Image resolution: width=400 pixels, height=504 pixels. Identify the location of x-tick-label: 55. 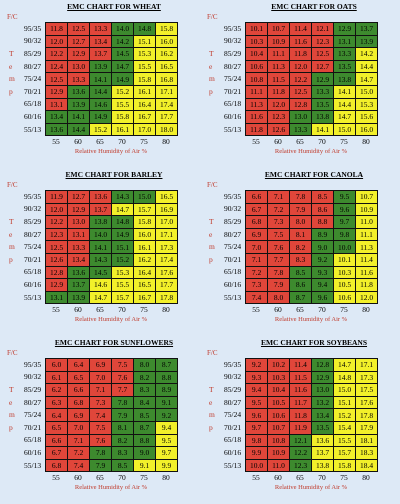
(56, 141).